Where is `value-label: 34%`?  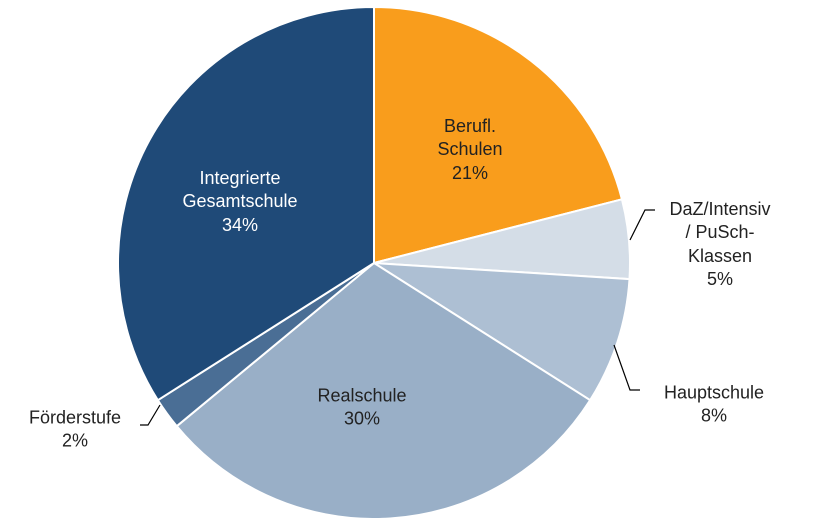 value-label: 34% is located at coordinates (240, 224).